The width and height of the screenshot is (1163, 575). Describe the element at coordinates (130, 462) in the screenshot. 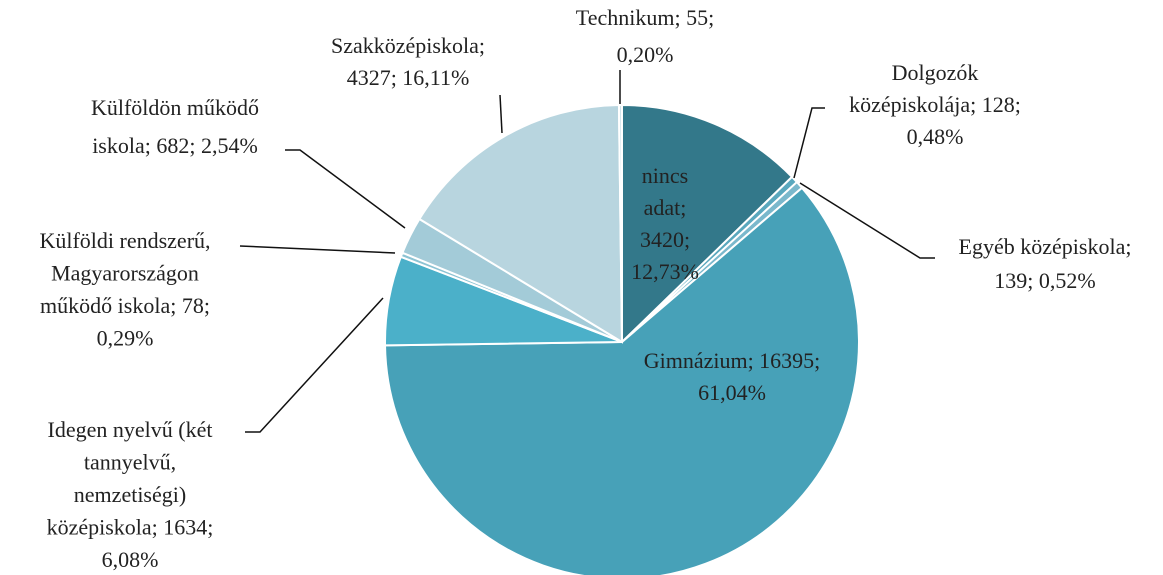

I see `data-label: tannyelvű,` at that location.